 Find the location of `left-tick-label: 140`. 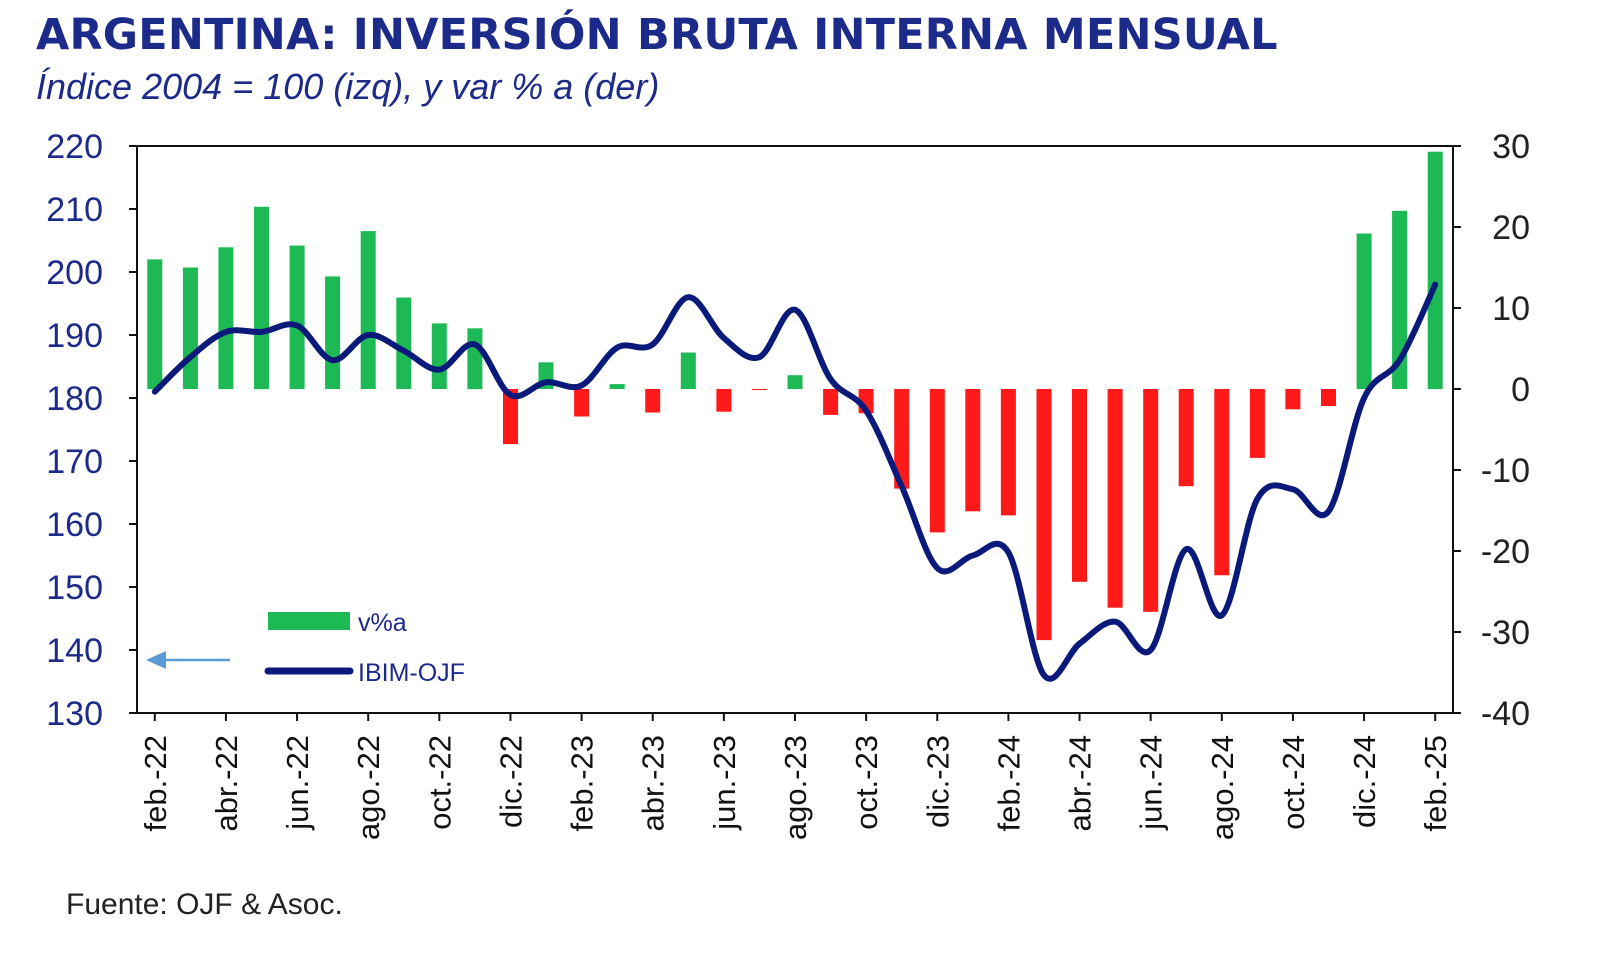

left-tick-label: 140 is located at coordinates (74, 651).